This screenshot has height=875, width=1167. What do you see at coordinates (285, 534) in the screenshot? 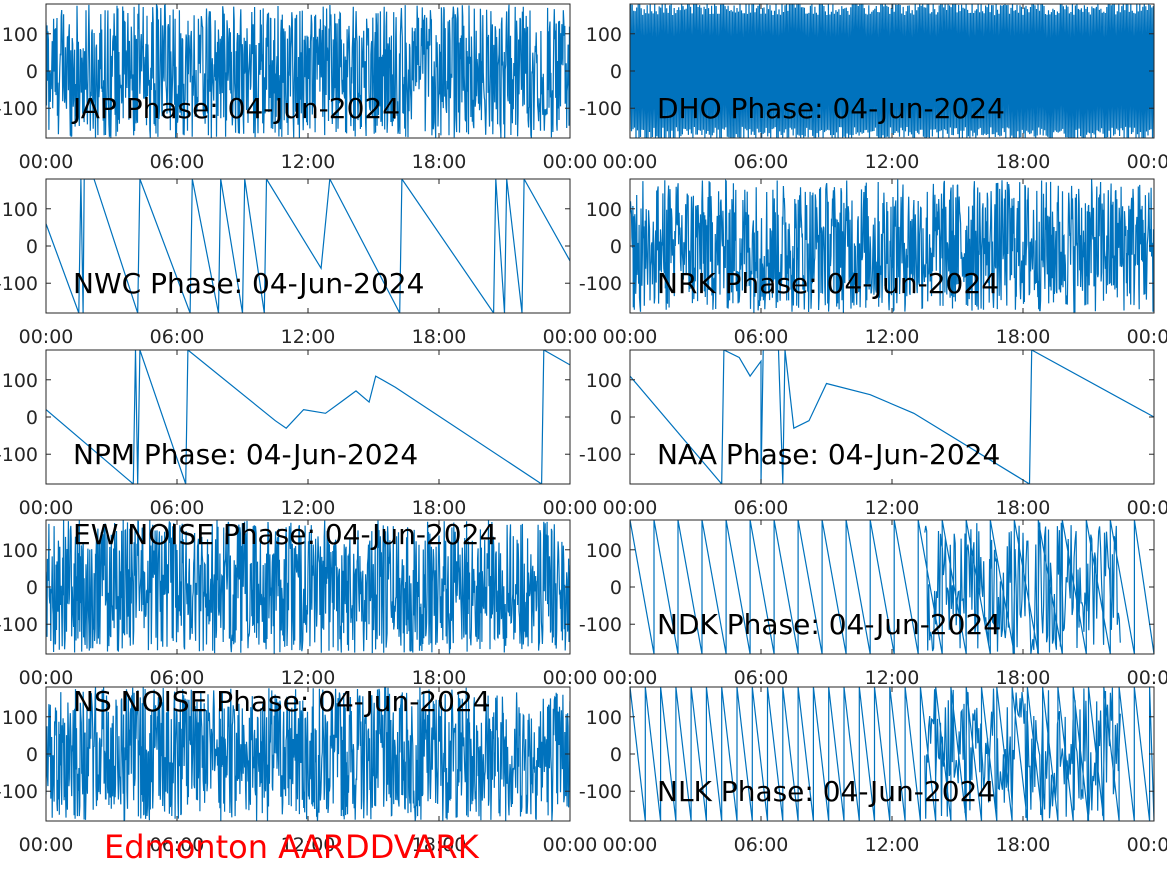
I see `panel-title: EW NOISE Phase: 04-Jun-2024` at bounding box center [285, 534].